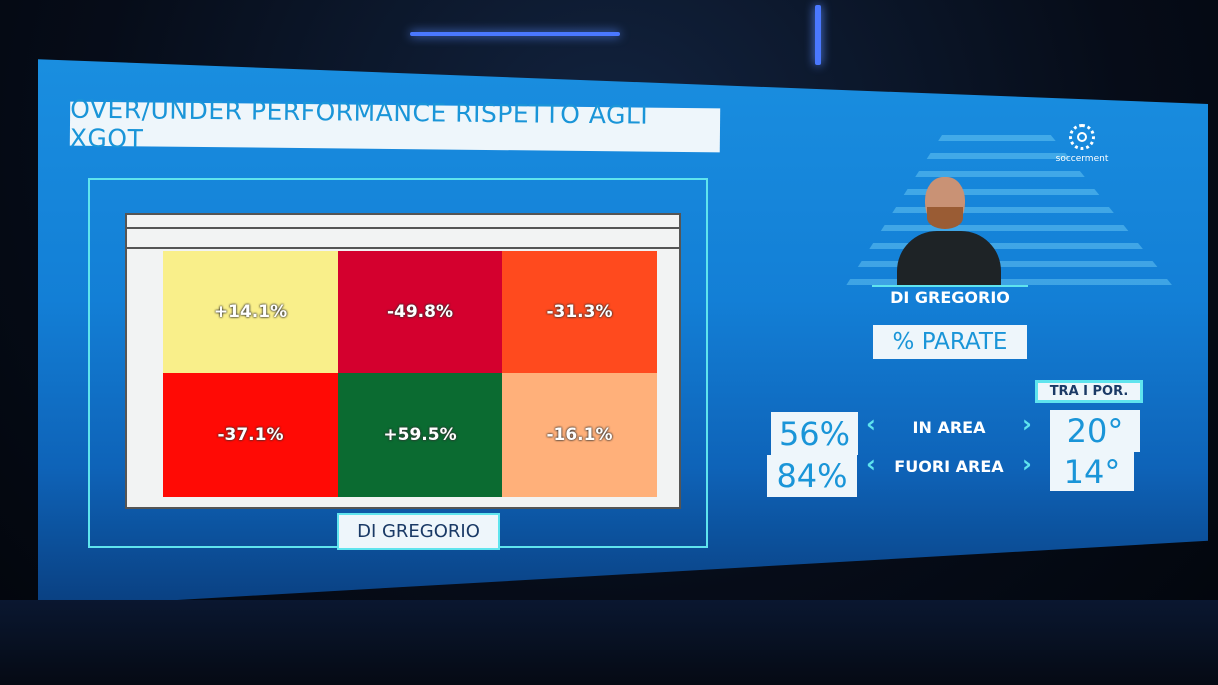 This screenshot has height=685, width=1218. I want to click on logo-icon, so click(1082, 137).